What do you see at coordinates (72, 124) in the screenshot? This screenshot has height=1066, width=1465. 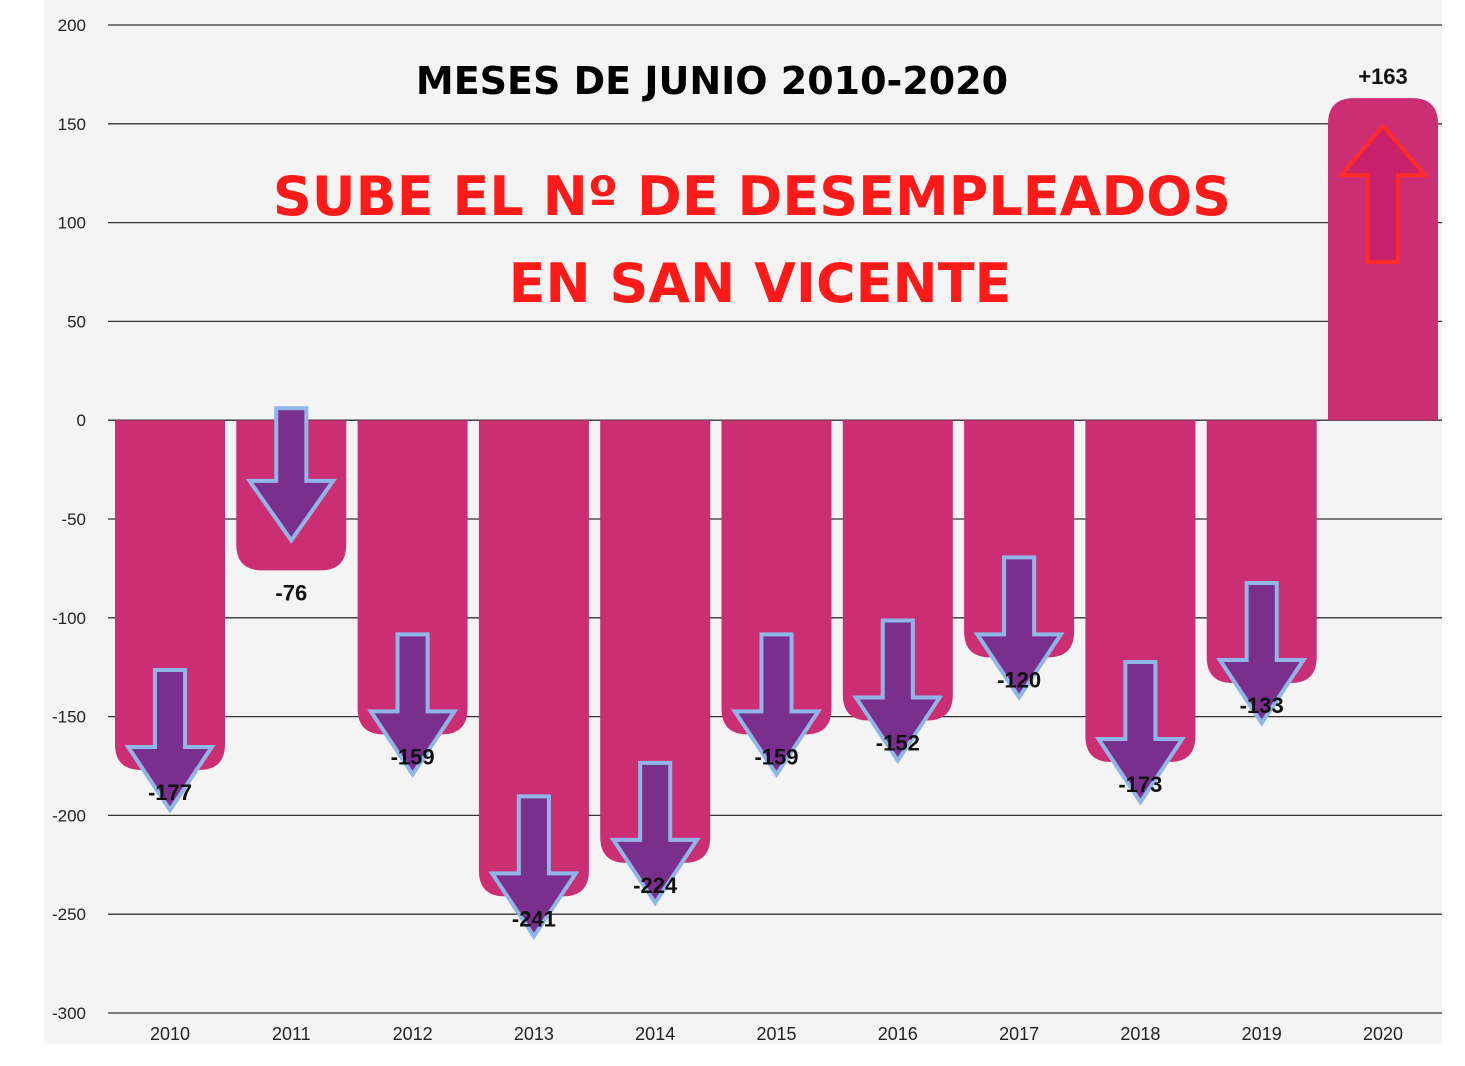 I see `y-tick-label: 150` at bounding box center [72, 124].